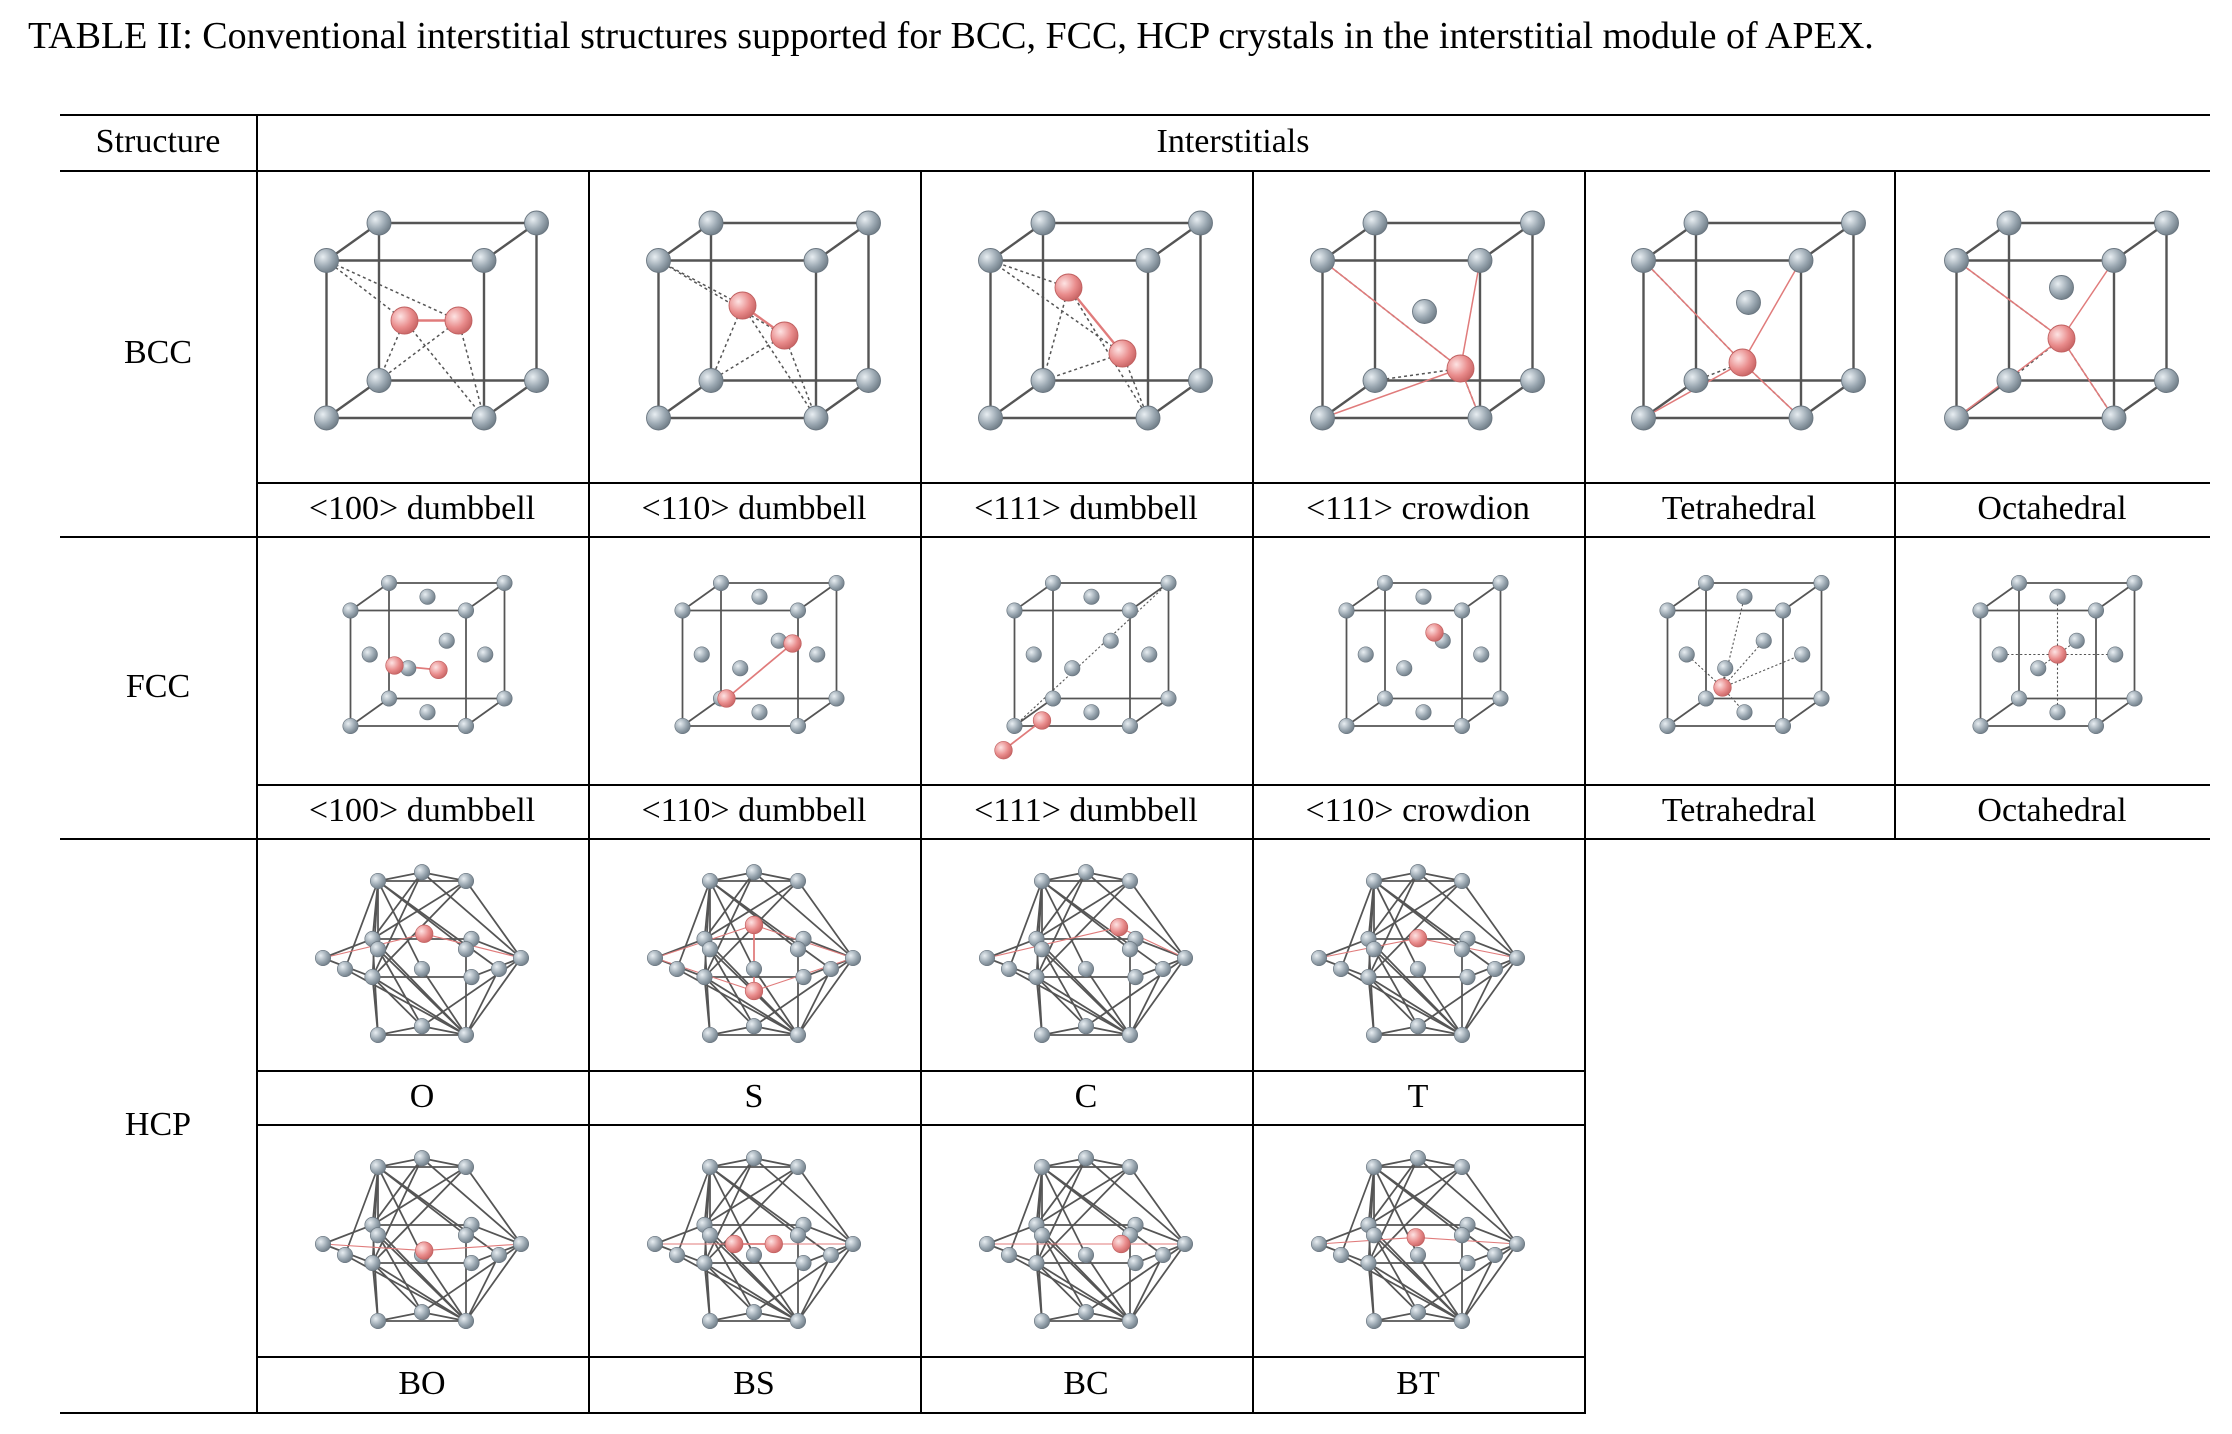 The width and height of the screenshot is (2232, 1434). What do you see at coordinates (422, 1244) in the screenshot?
I see `hcp-structure-bo` at bounding box center [422, 1244].